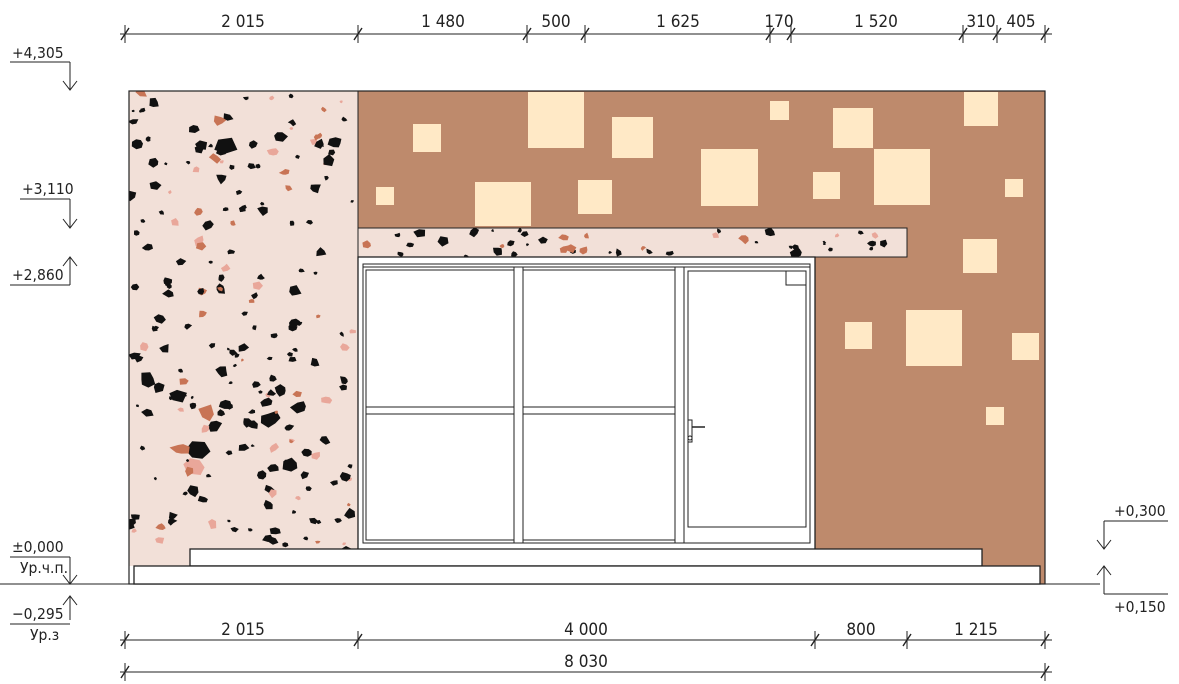 This screenshot has height=684, width=1179. Describe the element at coordinates (860, 630) in the screenshot. I see `dim-label: 800` at that location.